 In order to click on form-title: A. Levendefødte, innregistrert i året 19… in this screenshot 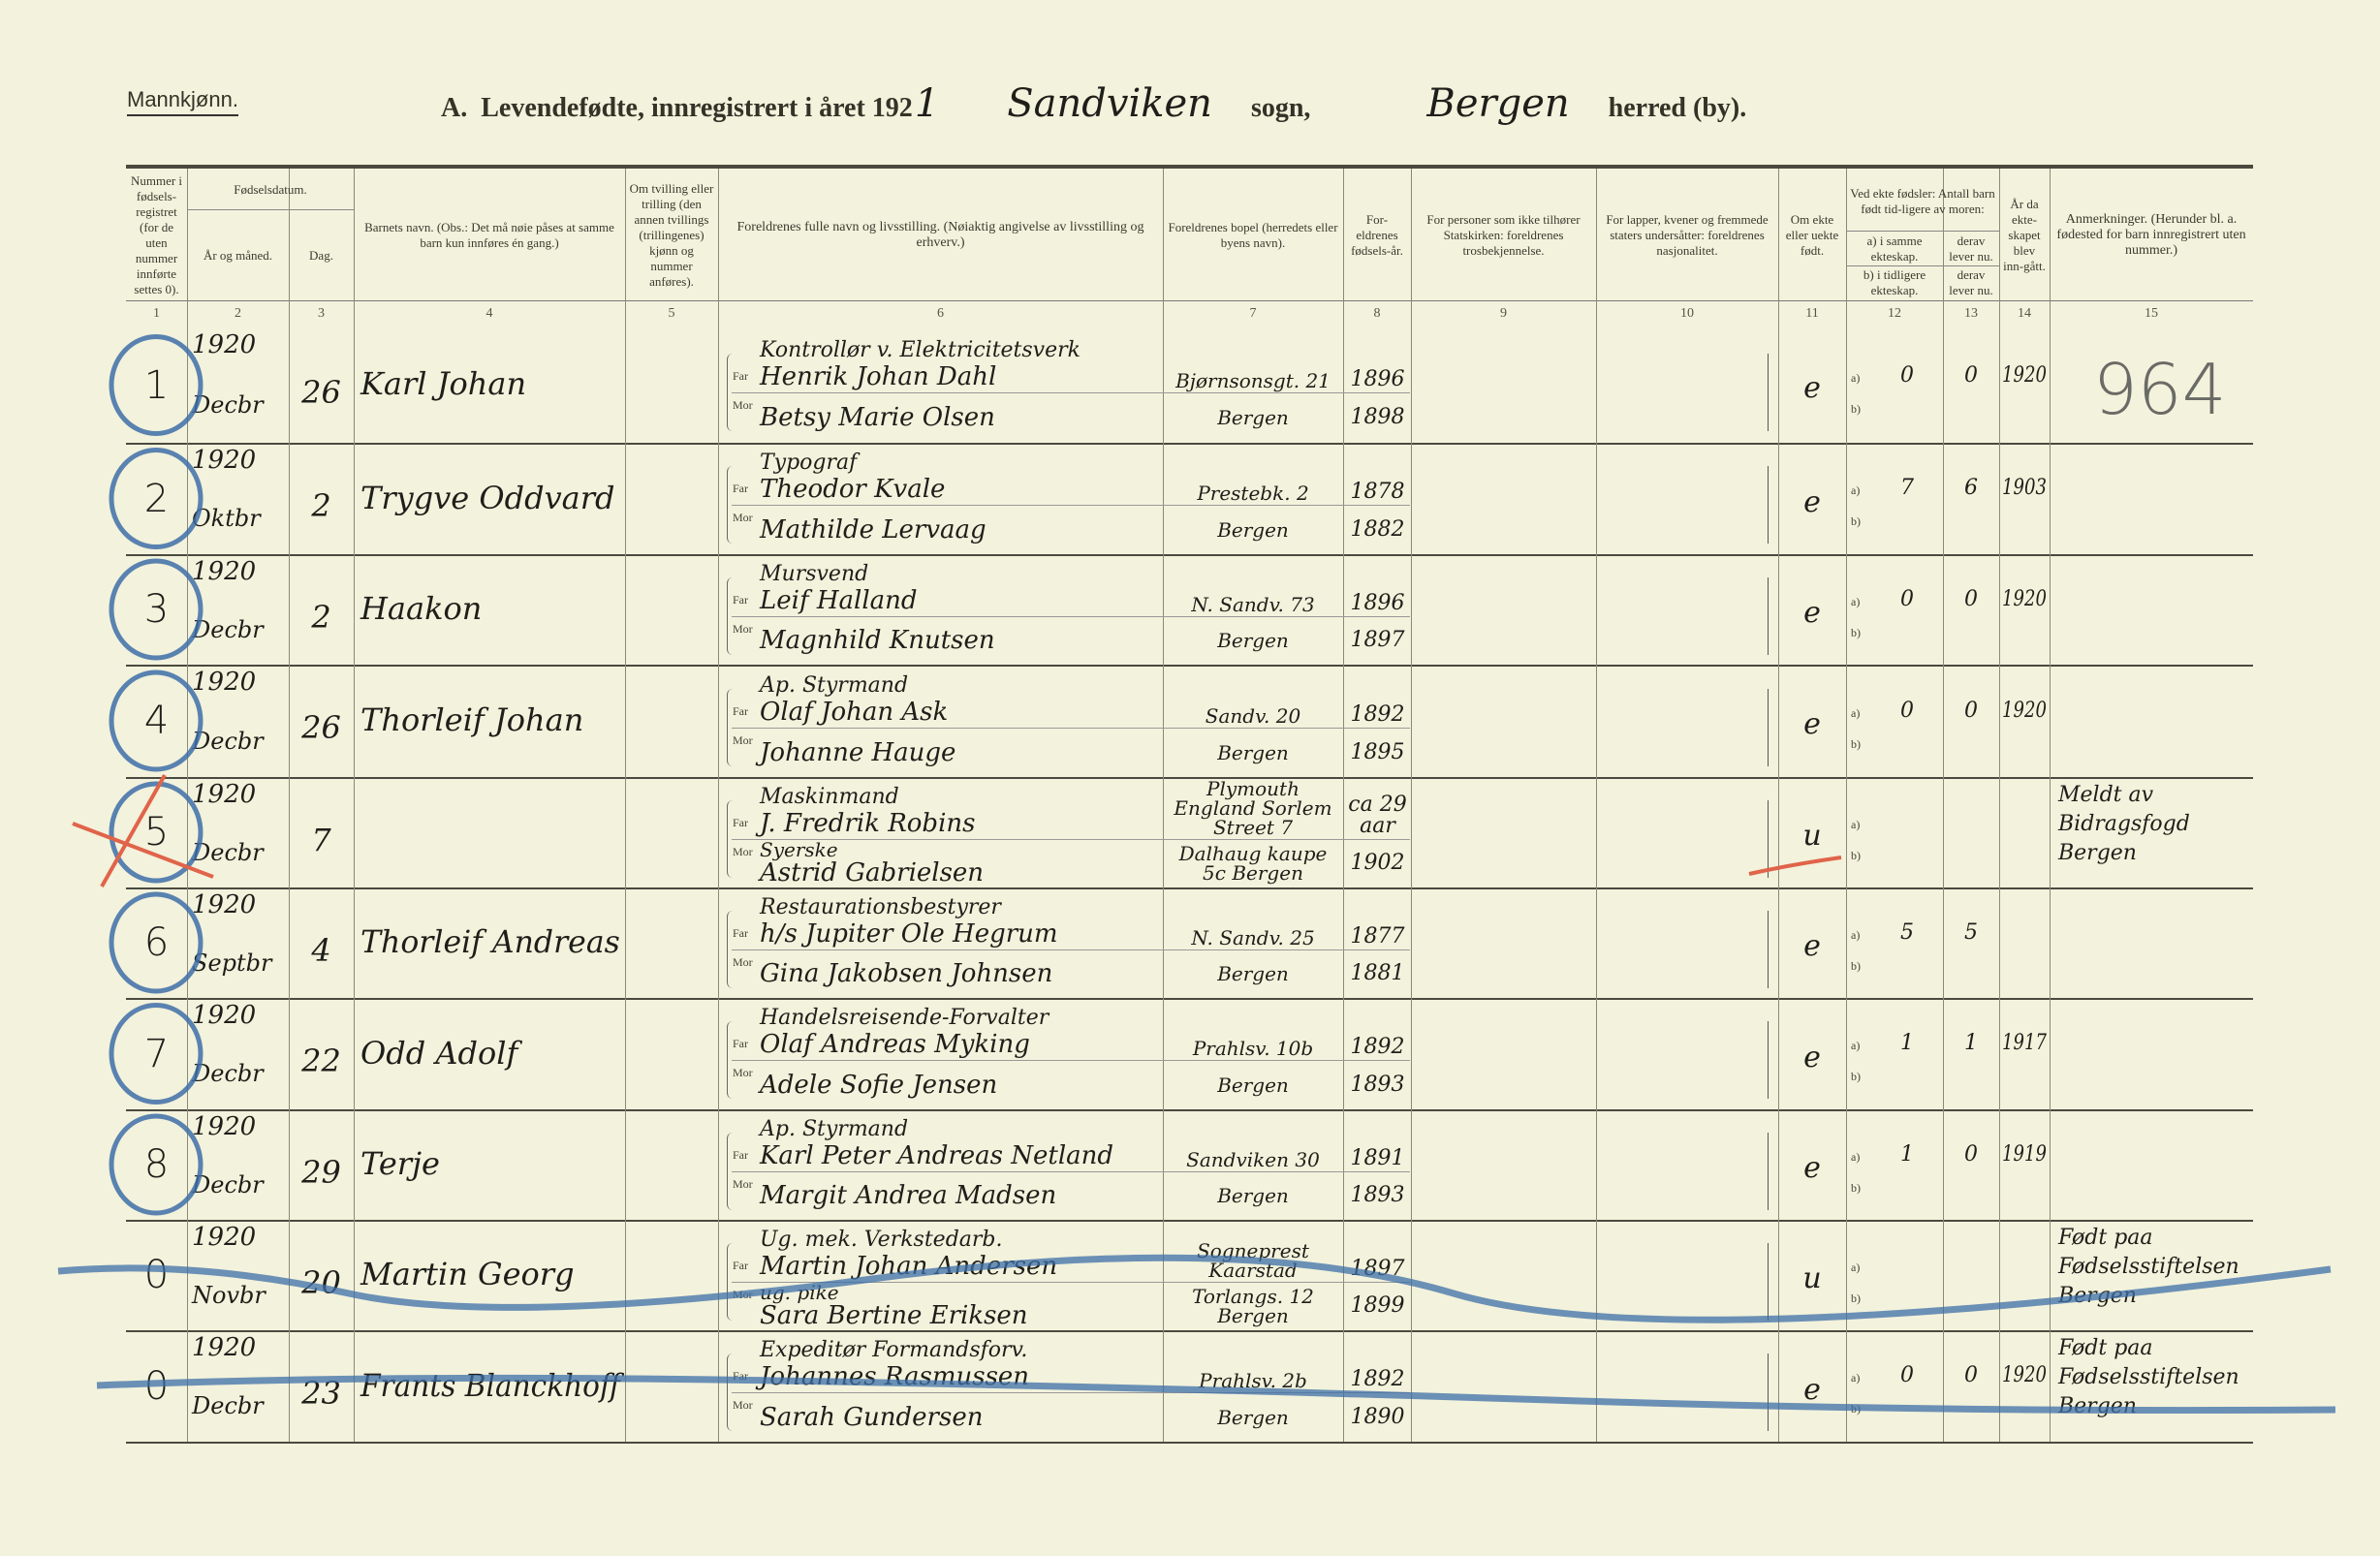, I will do `click(677, 108)`.